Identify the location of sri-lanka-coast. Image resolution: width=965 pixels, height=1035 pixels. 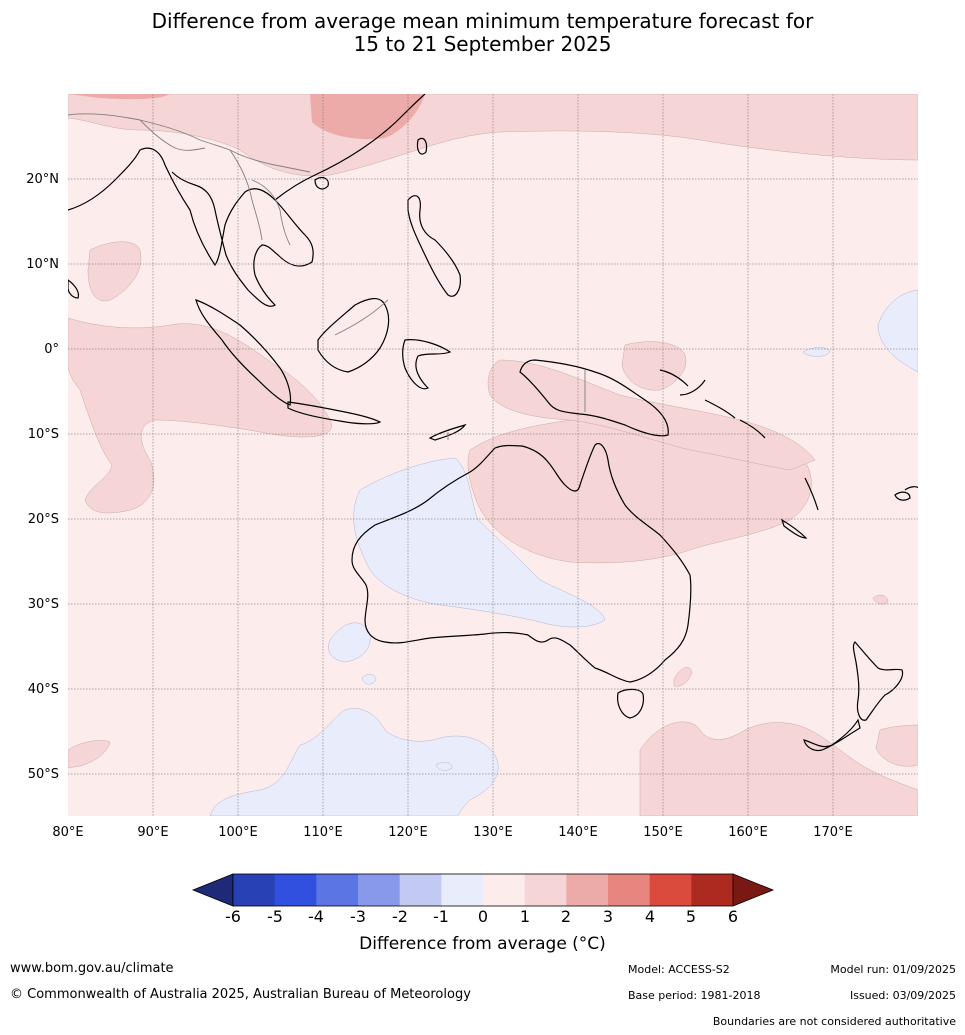
(74, 289).